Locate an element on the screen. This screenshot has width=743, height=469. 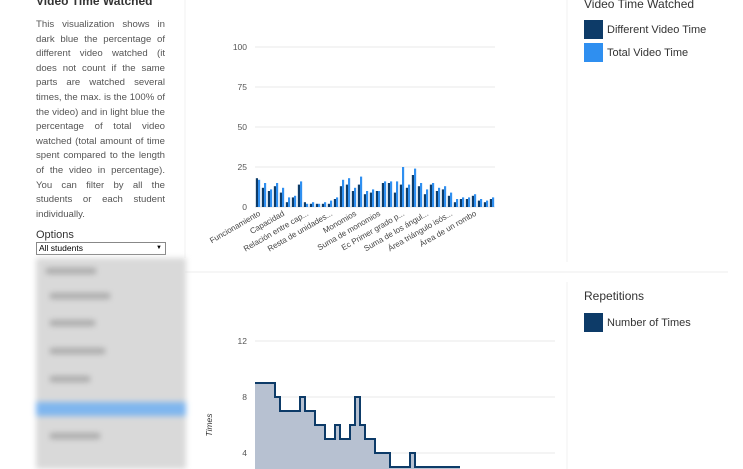
y-tick-label: 75 is located at coordinates (243, 87).